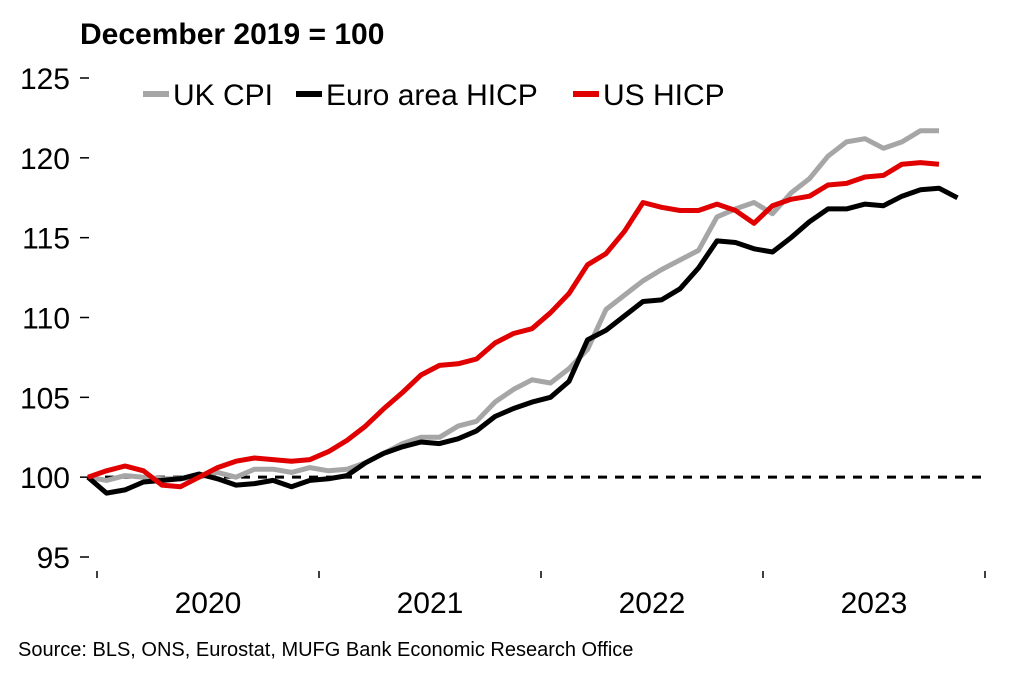  I want to click on legend-label: Euro area HICP, so click(432, 95).